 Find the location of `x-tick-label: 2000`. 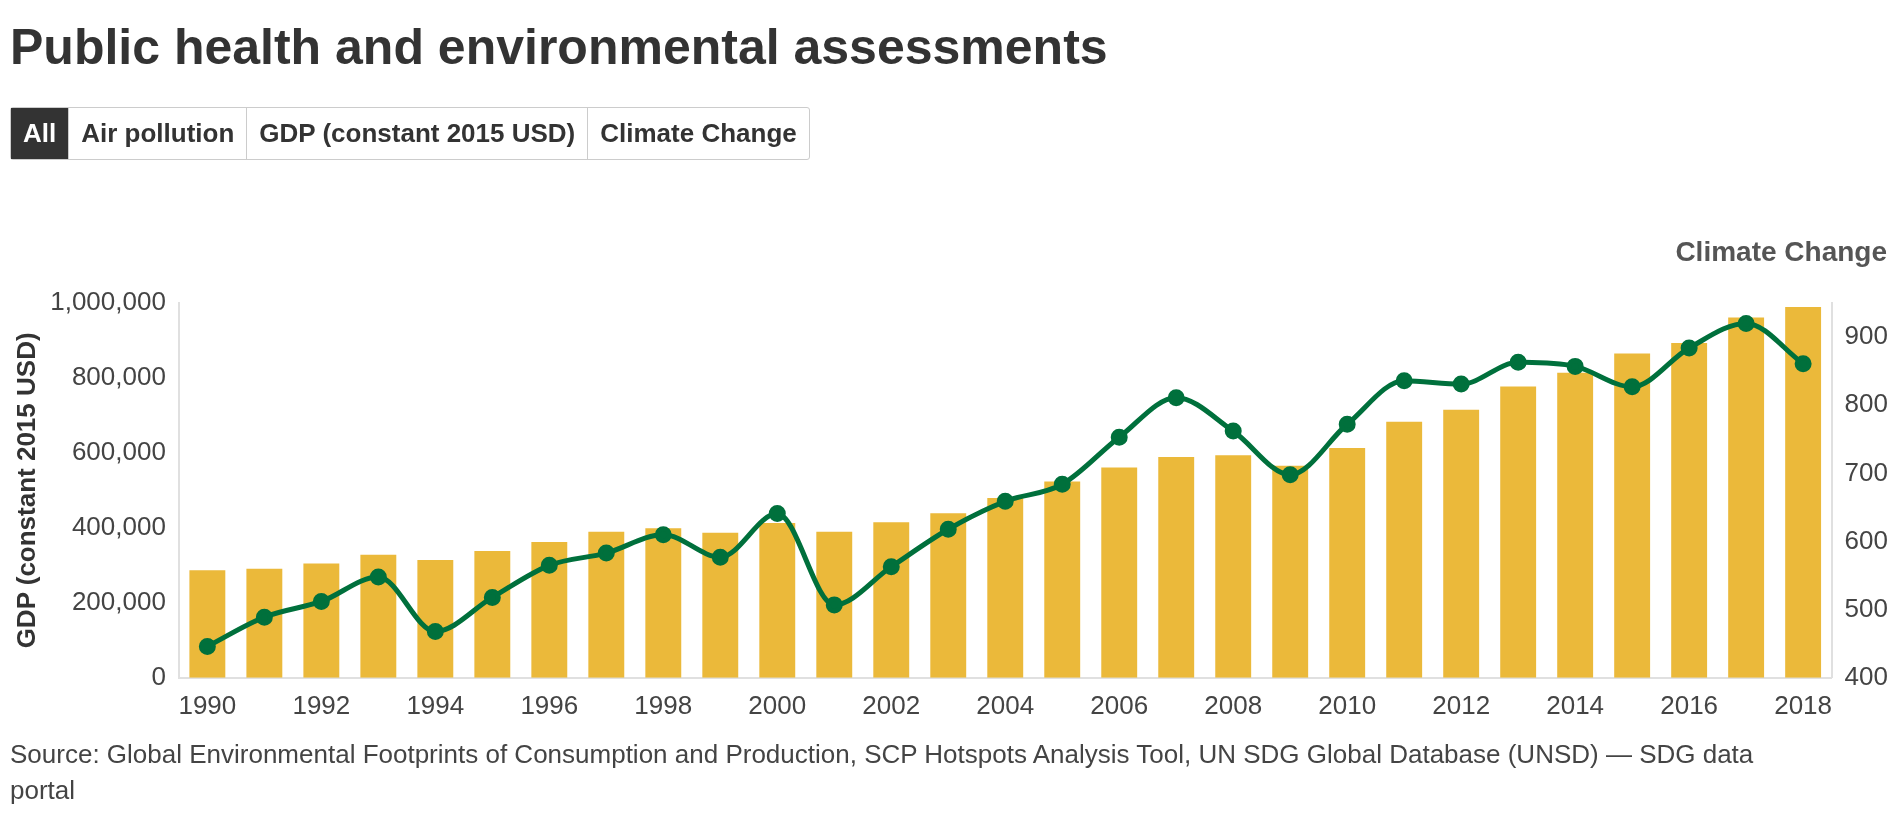

x-tick-label: 2000 is located at coordinates (777, 704).